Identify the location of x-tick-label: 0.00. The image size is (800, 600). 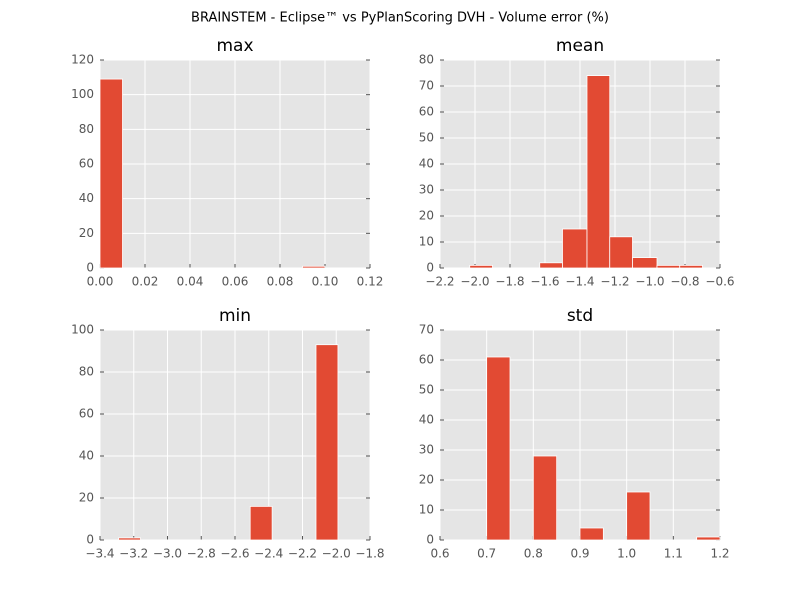
(100, 282).